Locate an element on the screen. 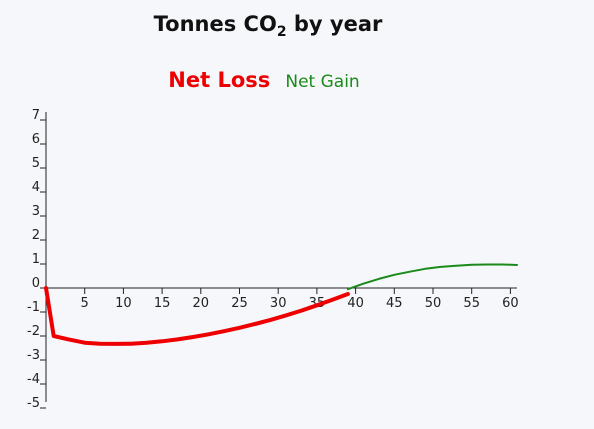  y-tick-label: 5 is located at coordinates (36, 163).